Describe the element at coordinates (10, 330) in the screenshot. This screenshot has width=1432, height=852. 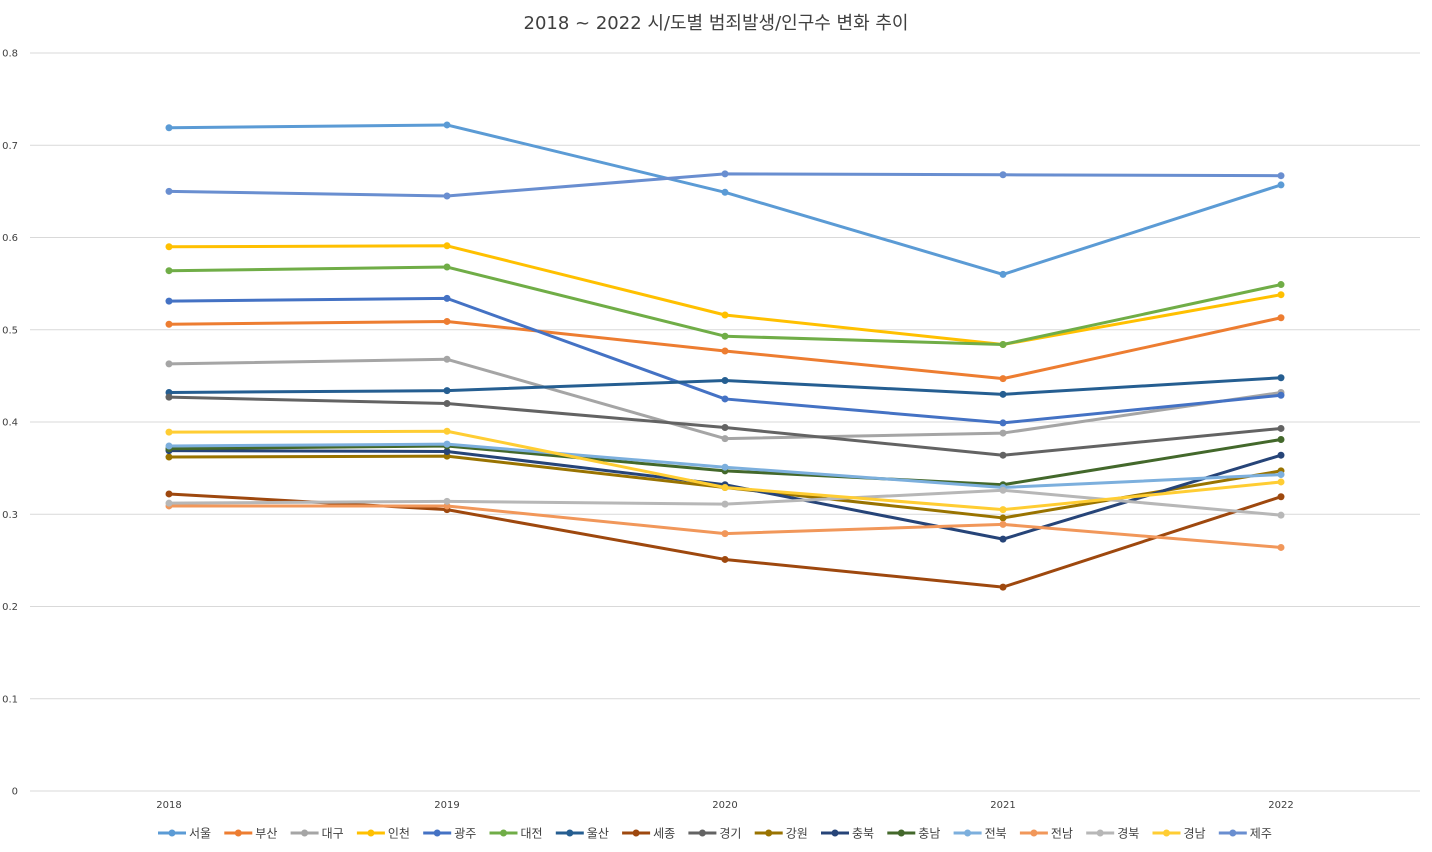
I see `y-tick-label: 0.5` at that location.